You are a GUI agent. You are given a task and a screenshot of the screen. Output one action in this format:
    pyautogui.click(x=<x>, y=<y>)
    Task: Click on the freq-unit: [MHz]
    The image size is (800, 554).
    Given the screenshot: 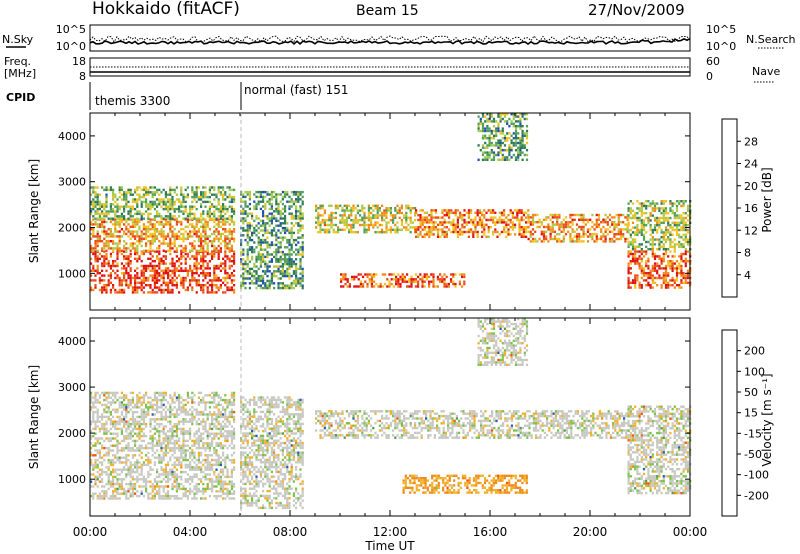 What is the action you would take?
    pyautogui.click(x=20, y=73)
    